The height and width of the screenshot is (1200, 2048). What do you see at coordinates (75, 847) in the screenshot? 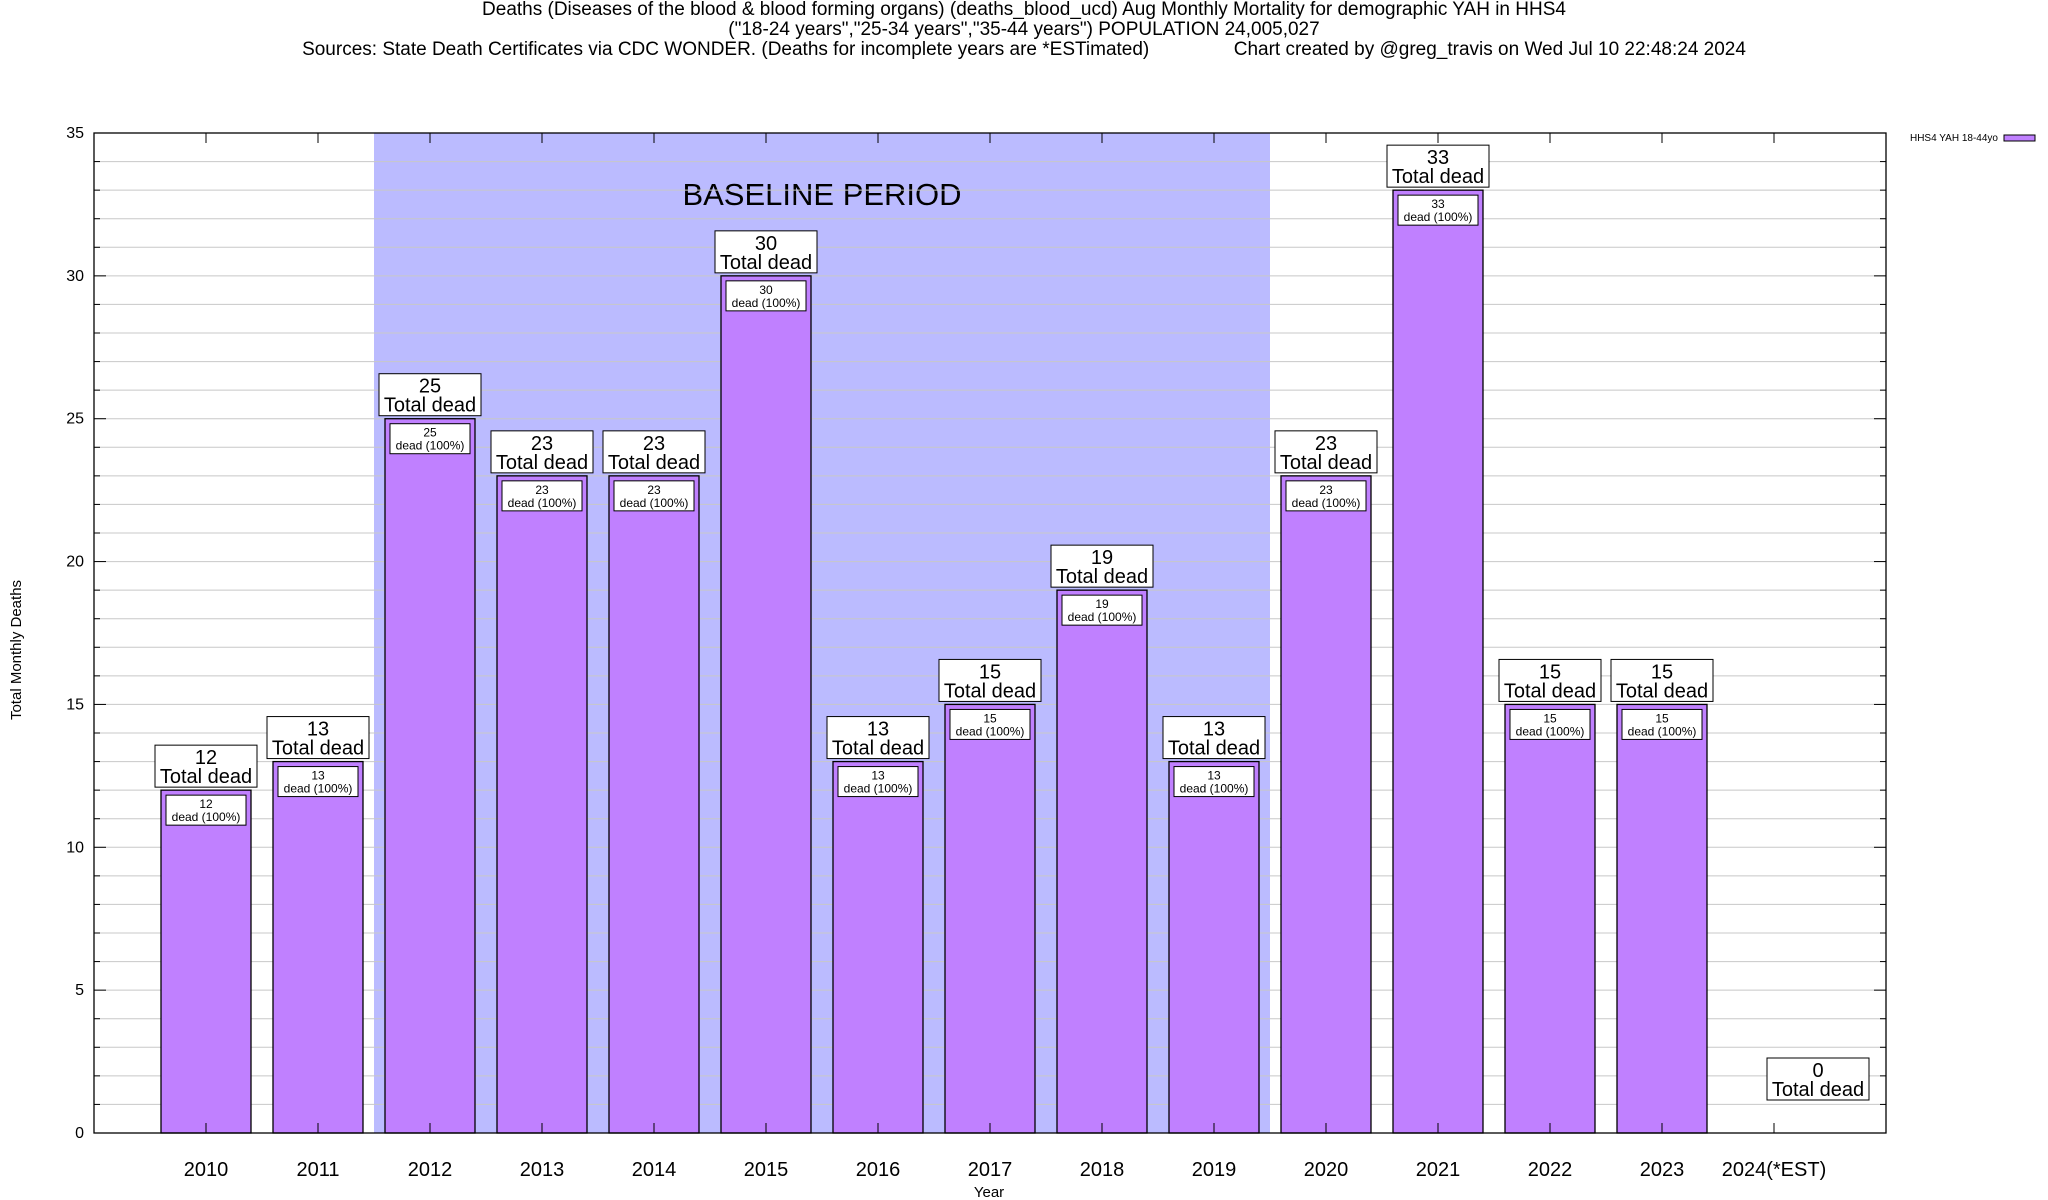
I see `y-tick-label: 10` at bounding box center [75, 847].